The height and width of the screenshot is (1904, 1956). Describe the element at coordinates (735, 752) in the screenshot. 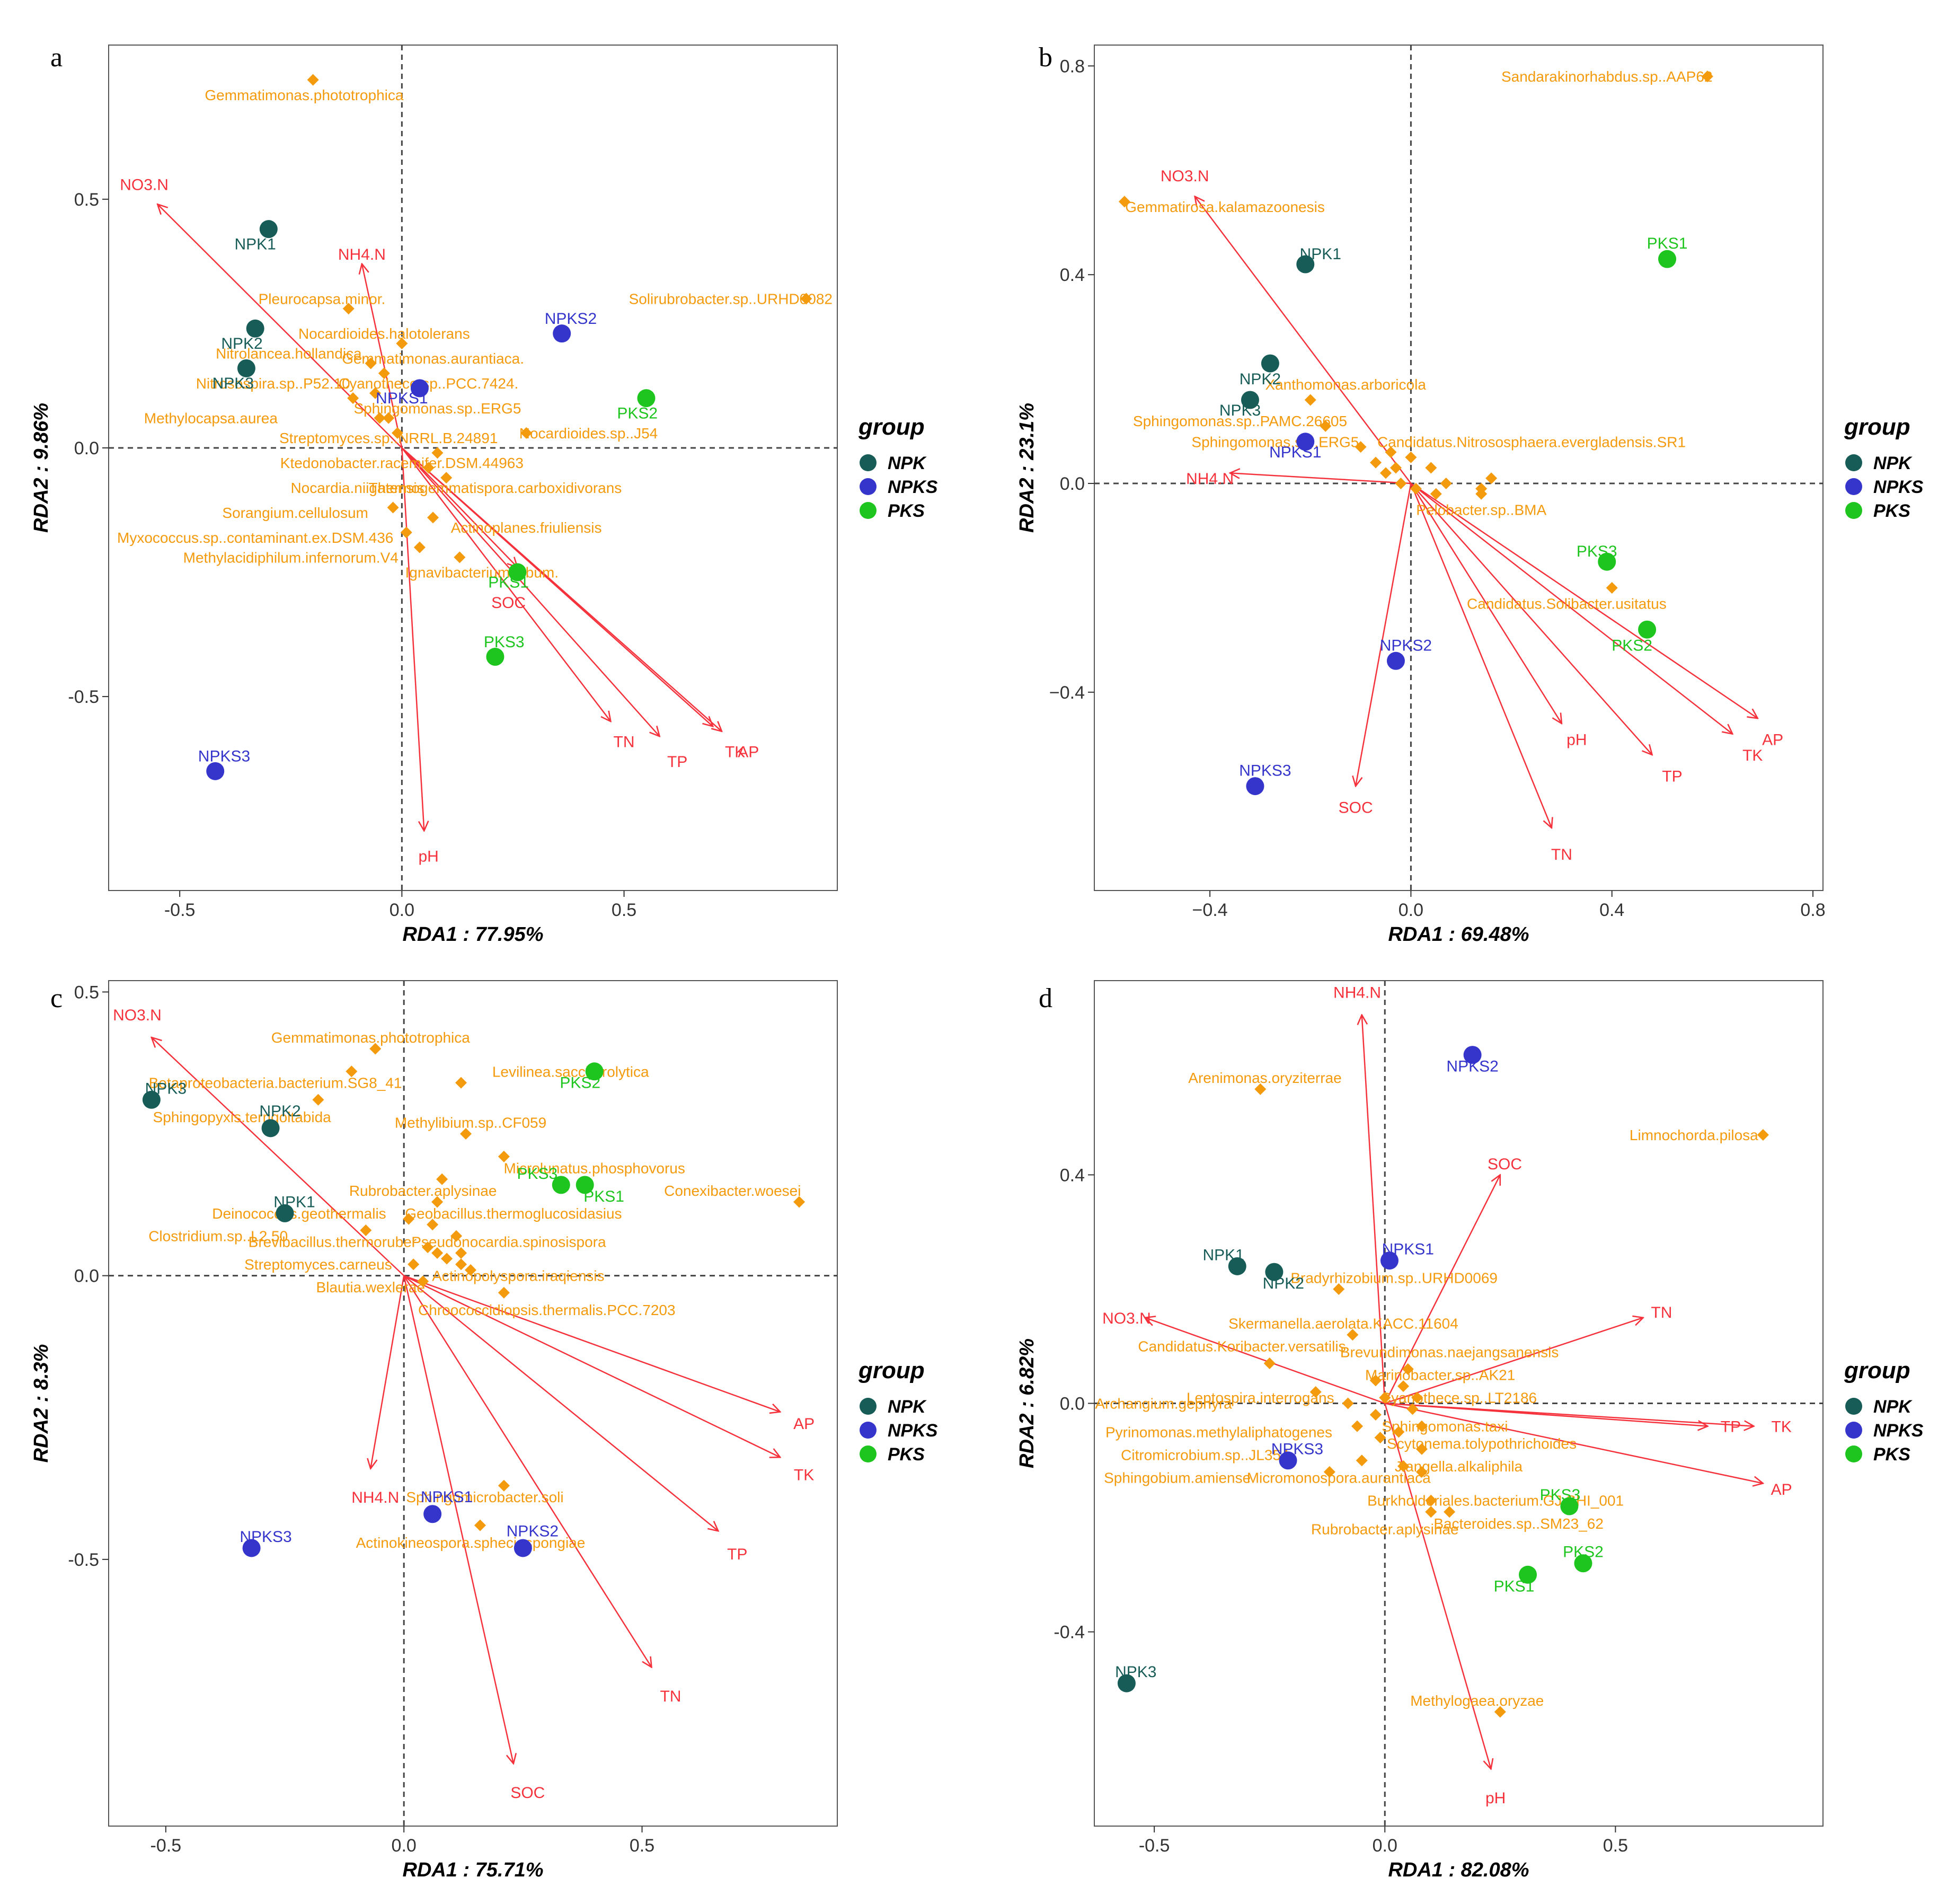

I see `env-arrow-label: TK` at that location.